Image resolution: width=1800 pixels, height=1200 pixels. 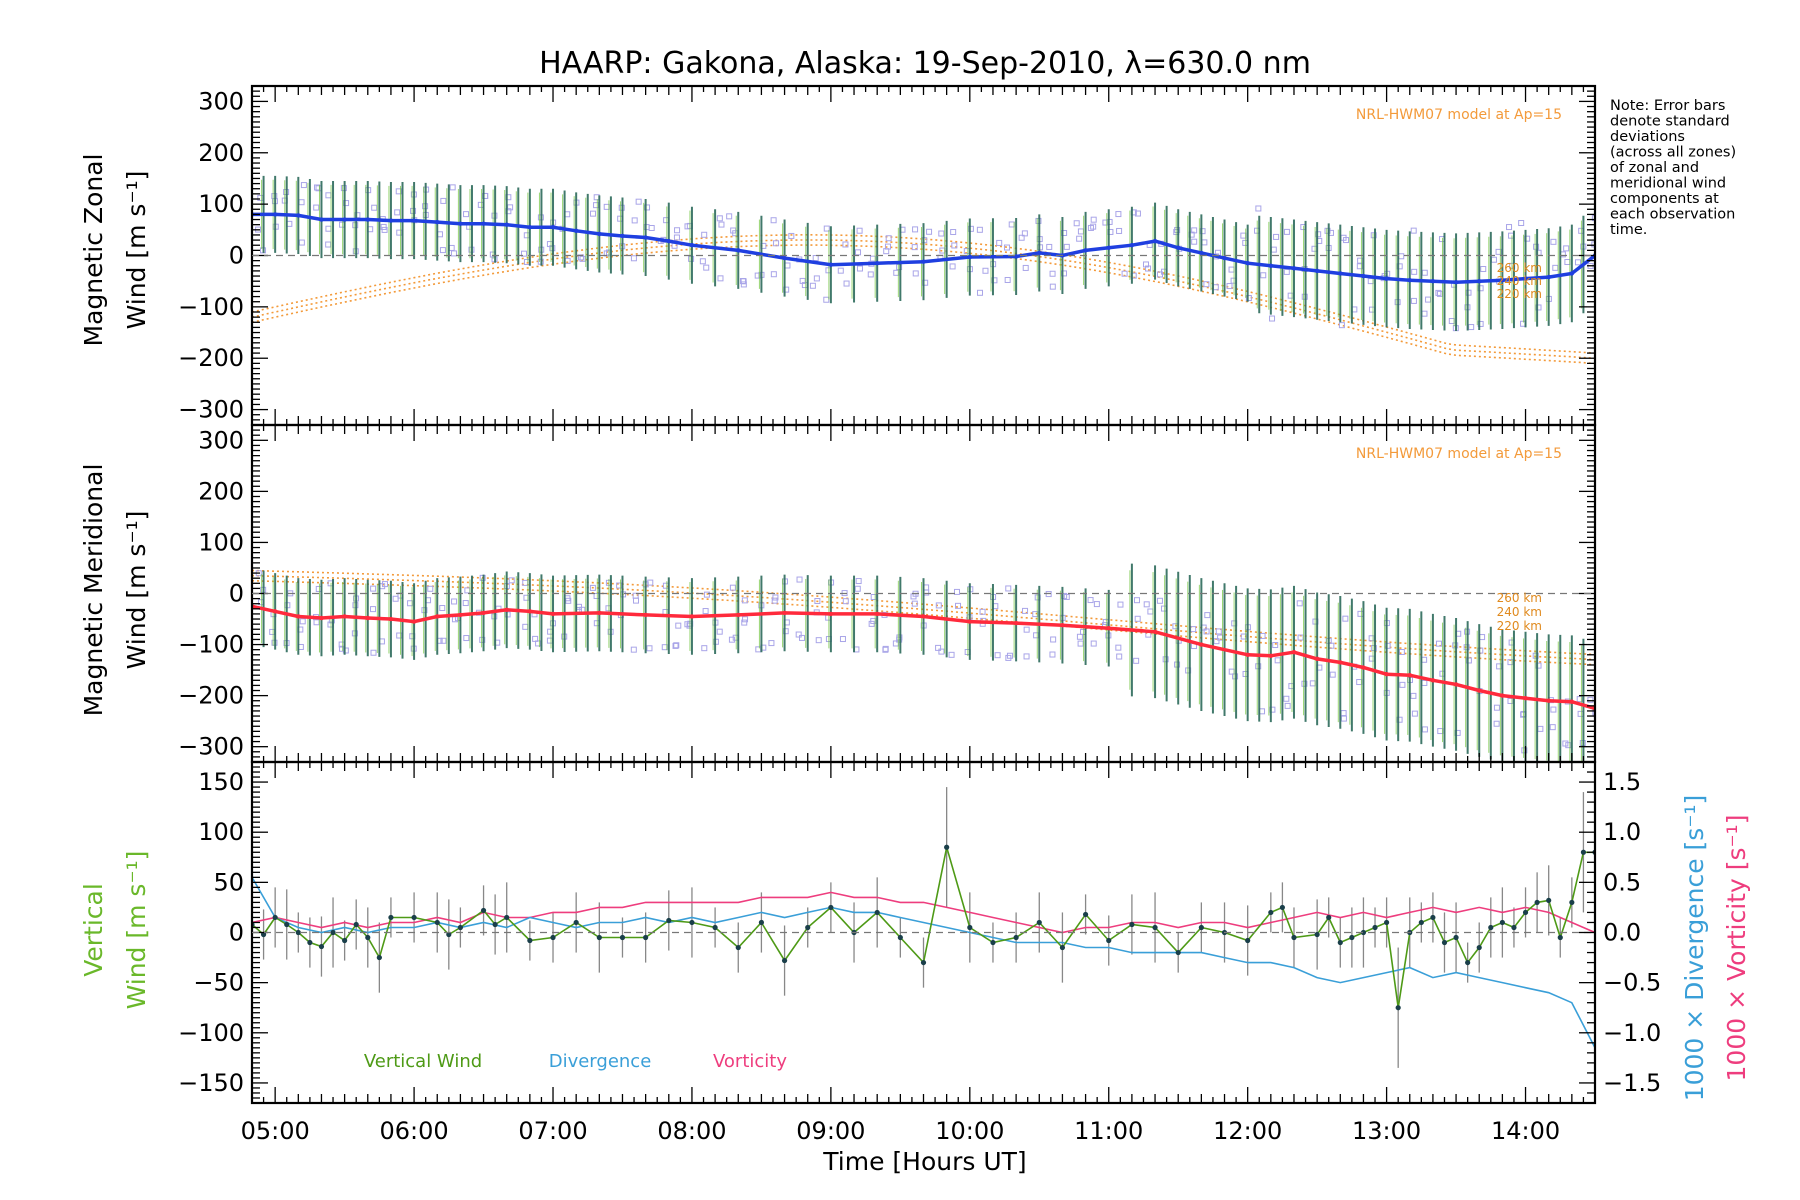 I want to click on zonal-model-label: NRL-HWM07 model at Ap=15, so click(x=1459, y=115).